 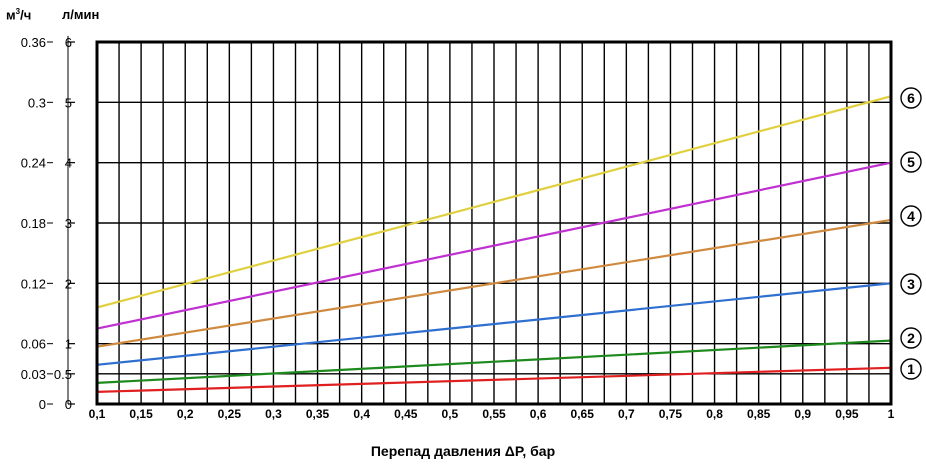 I want to click on y-outer-tick-label: 0.24, so click(x=33, y=163).